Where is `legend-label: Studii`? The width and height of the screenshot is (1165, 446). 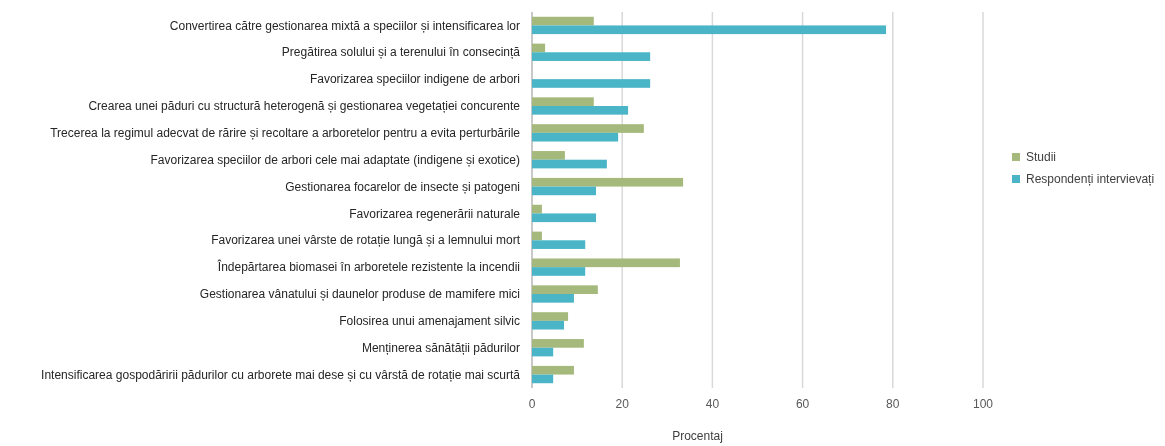 legend-label: Studii is located at coordinates (1041, 157).